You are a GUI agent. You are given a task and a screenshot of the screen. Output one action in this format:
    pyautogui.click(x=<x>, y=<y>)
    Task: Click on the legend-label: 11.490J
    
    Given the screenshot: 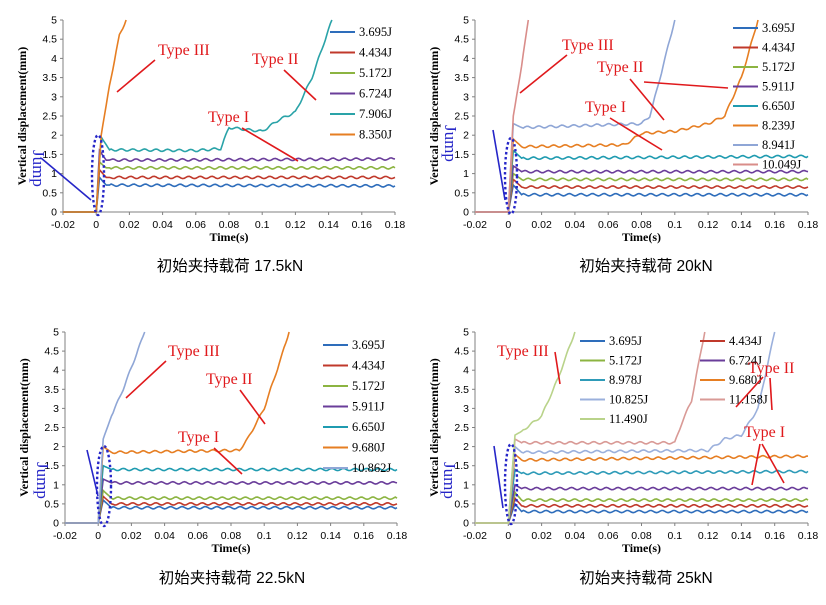 What is the action you would take?
    pyautogui.click(x=628, y=419)
    